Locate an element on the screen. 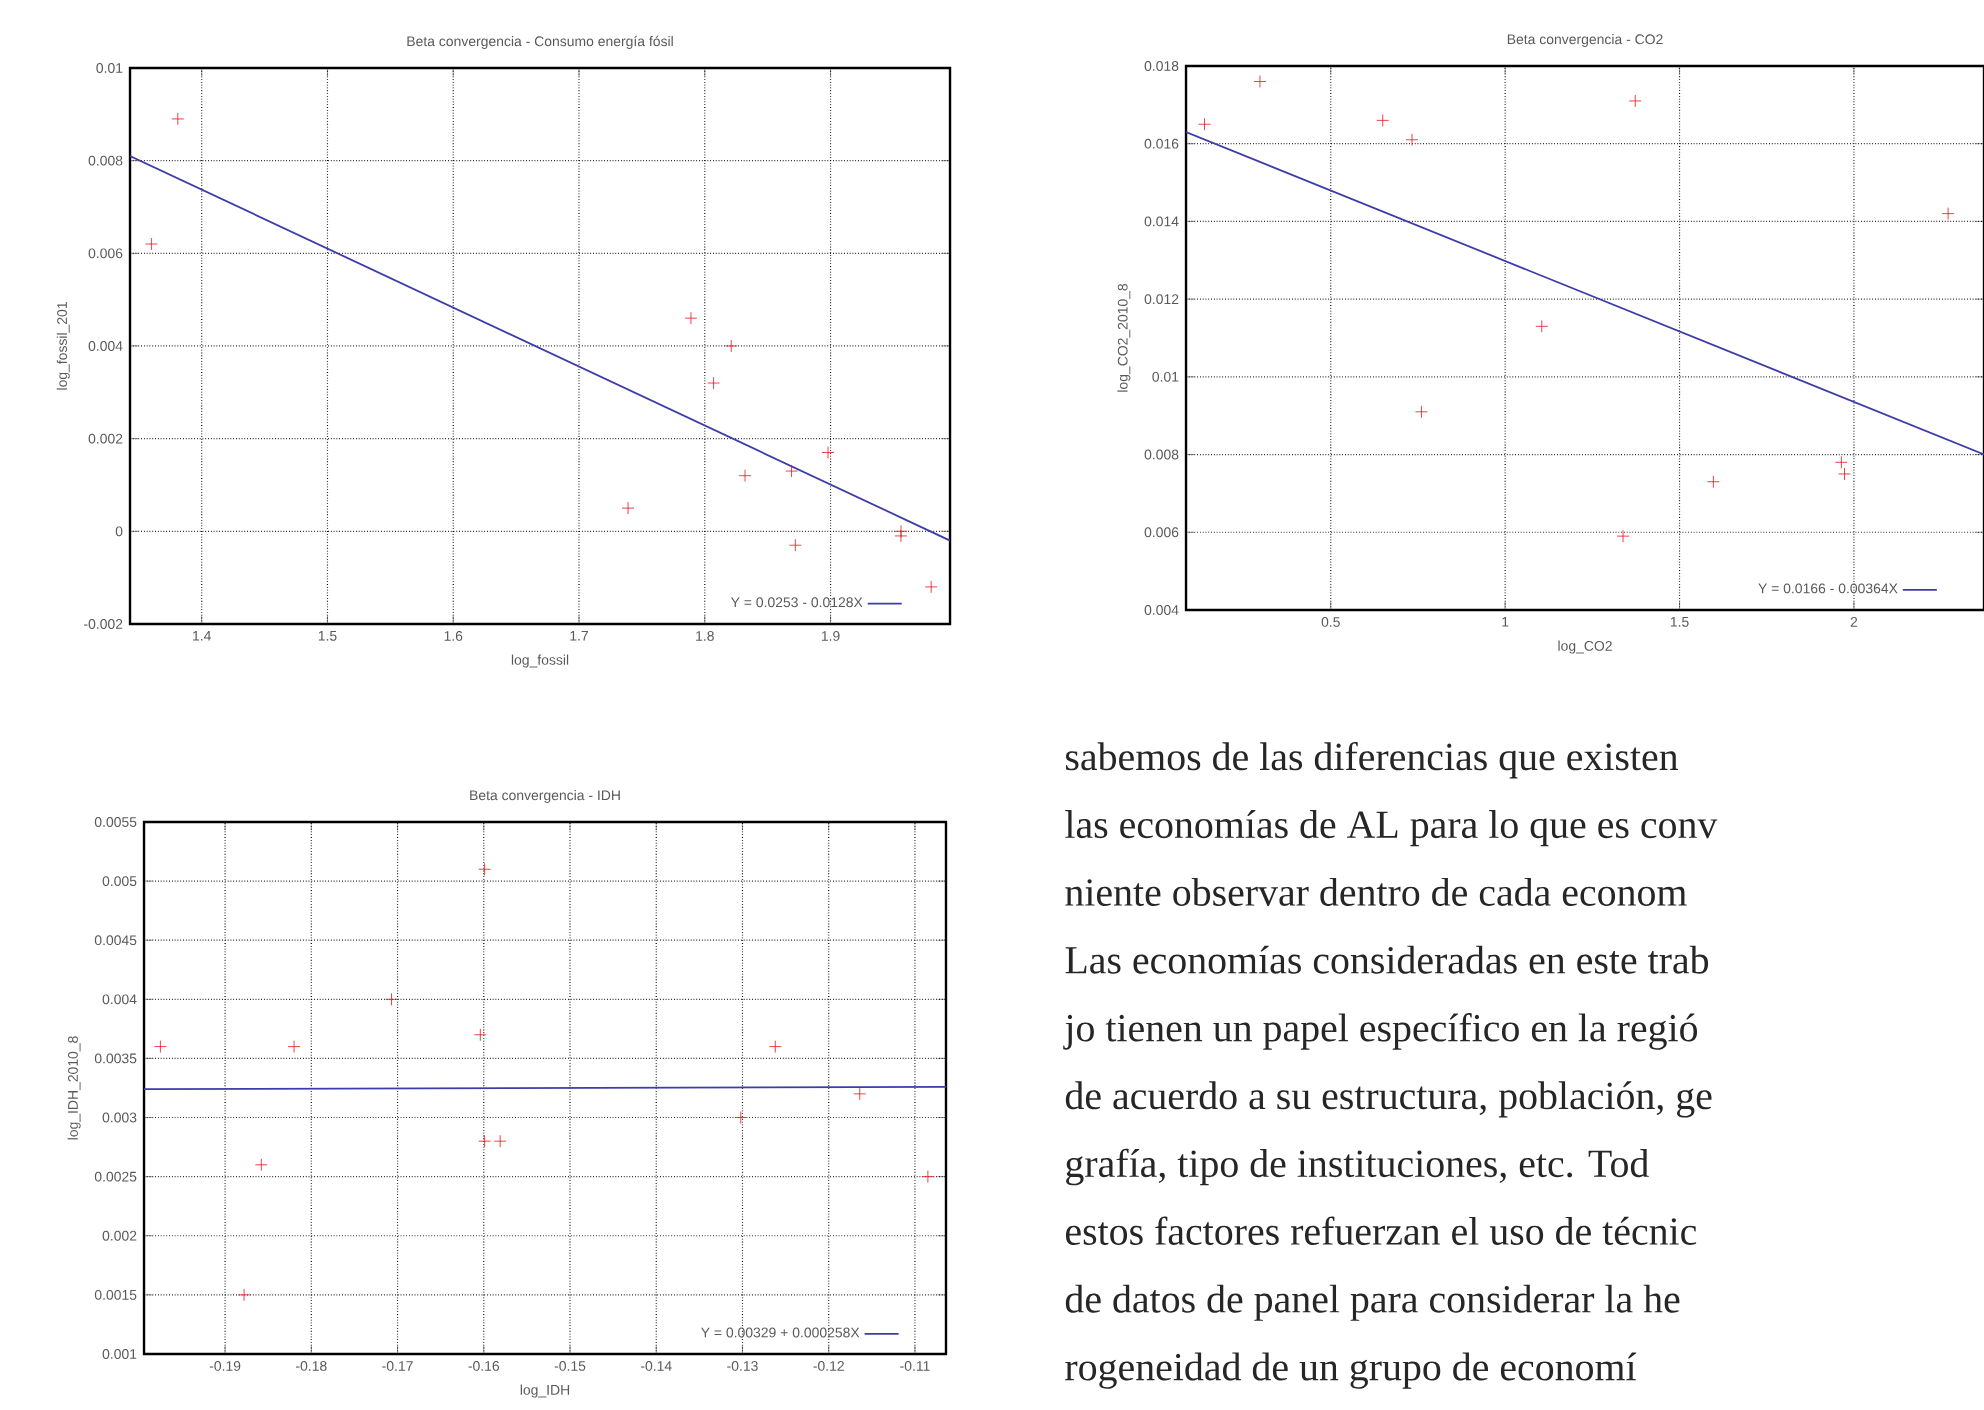  text: de acuerdo a su estructura, población, ge is located at coordinates (1388, 1099).